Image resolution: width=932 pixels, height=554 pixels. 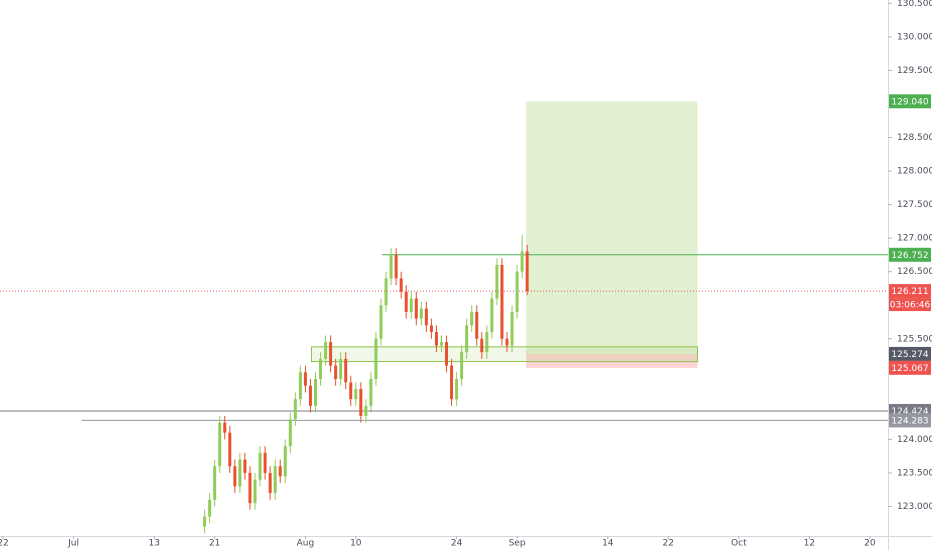 I want to click on x-tick-label: 24, so click(x=457, y=544).